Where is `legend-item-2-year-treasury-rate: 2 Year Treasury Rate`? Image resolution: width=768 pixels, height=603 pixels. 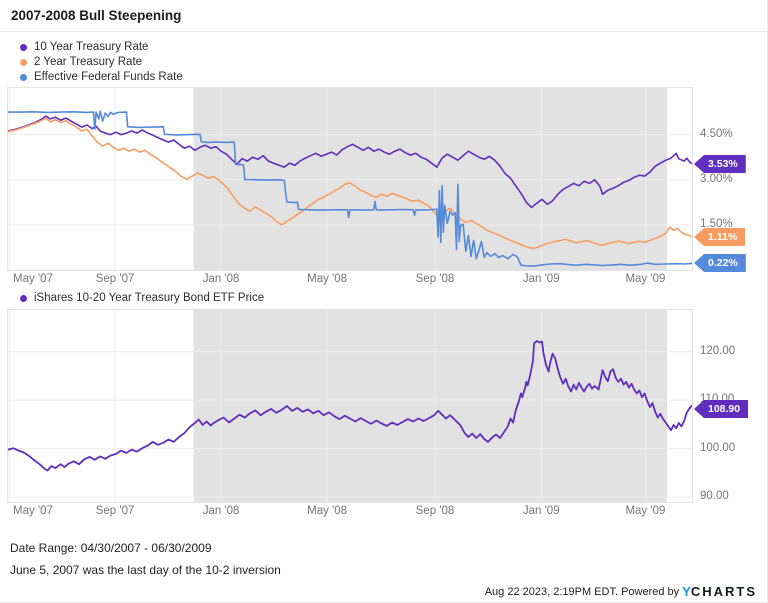 legend-item-2-year-treasury-rate: 2 Year Treasury Rate is located at coordinates (101, 62).